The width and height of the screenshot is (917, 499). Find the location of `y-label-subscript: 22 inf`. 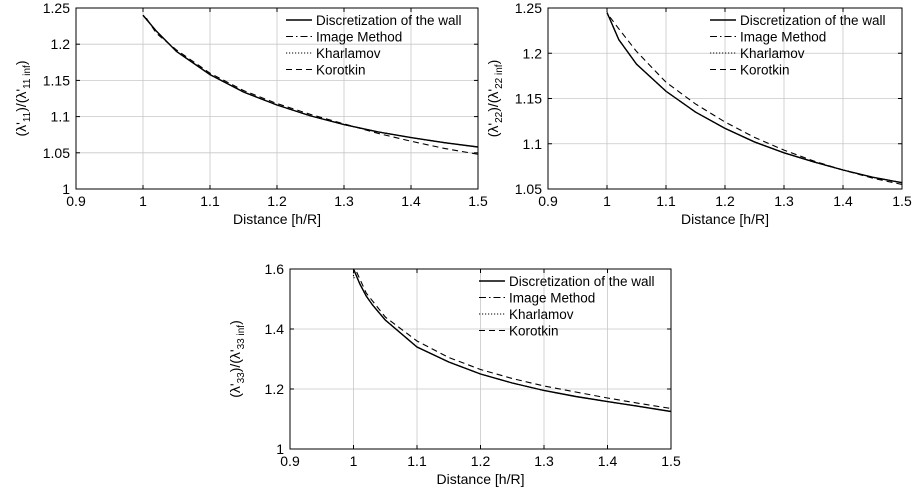

y-label-subscript: 22 inf is located at coordinates (499, 76).